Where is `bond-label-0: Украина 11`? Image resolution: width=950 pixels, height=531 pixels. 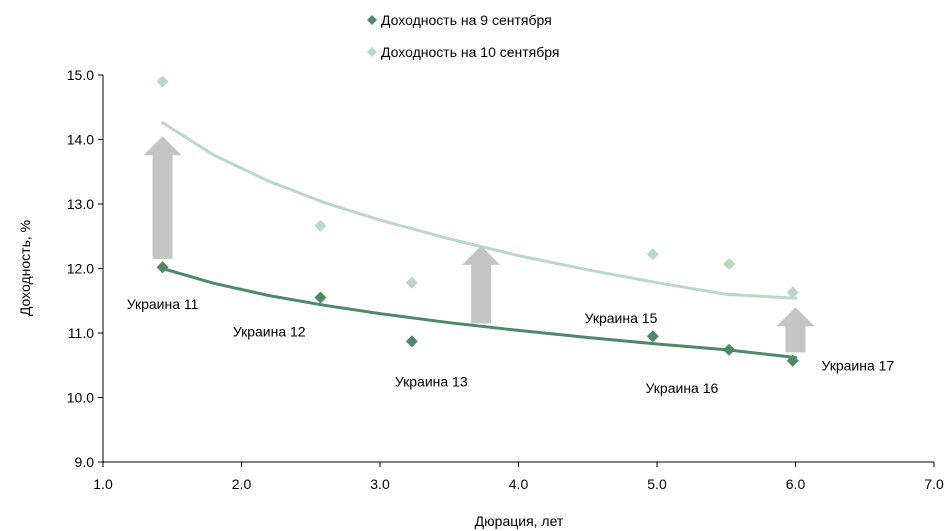 bond-label-0: Украина 11 is located at coordinates (163, 304).